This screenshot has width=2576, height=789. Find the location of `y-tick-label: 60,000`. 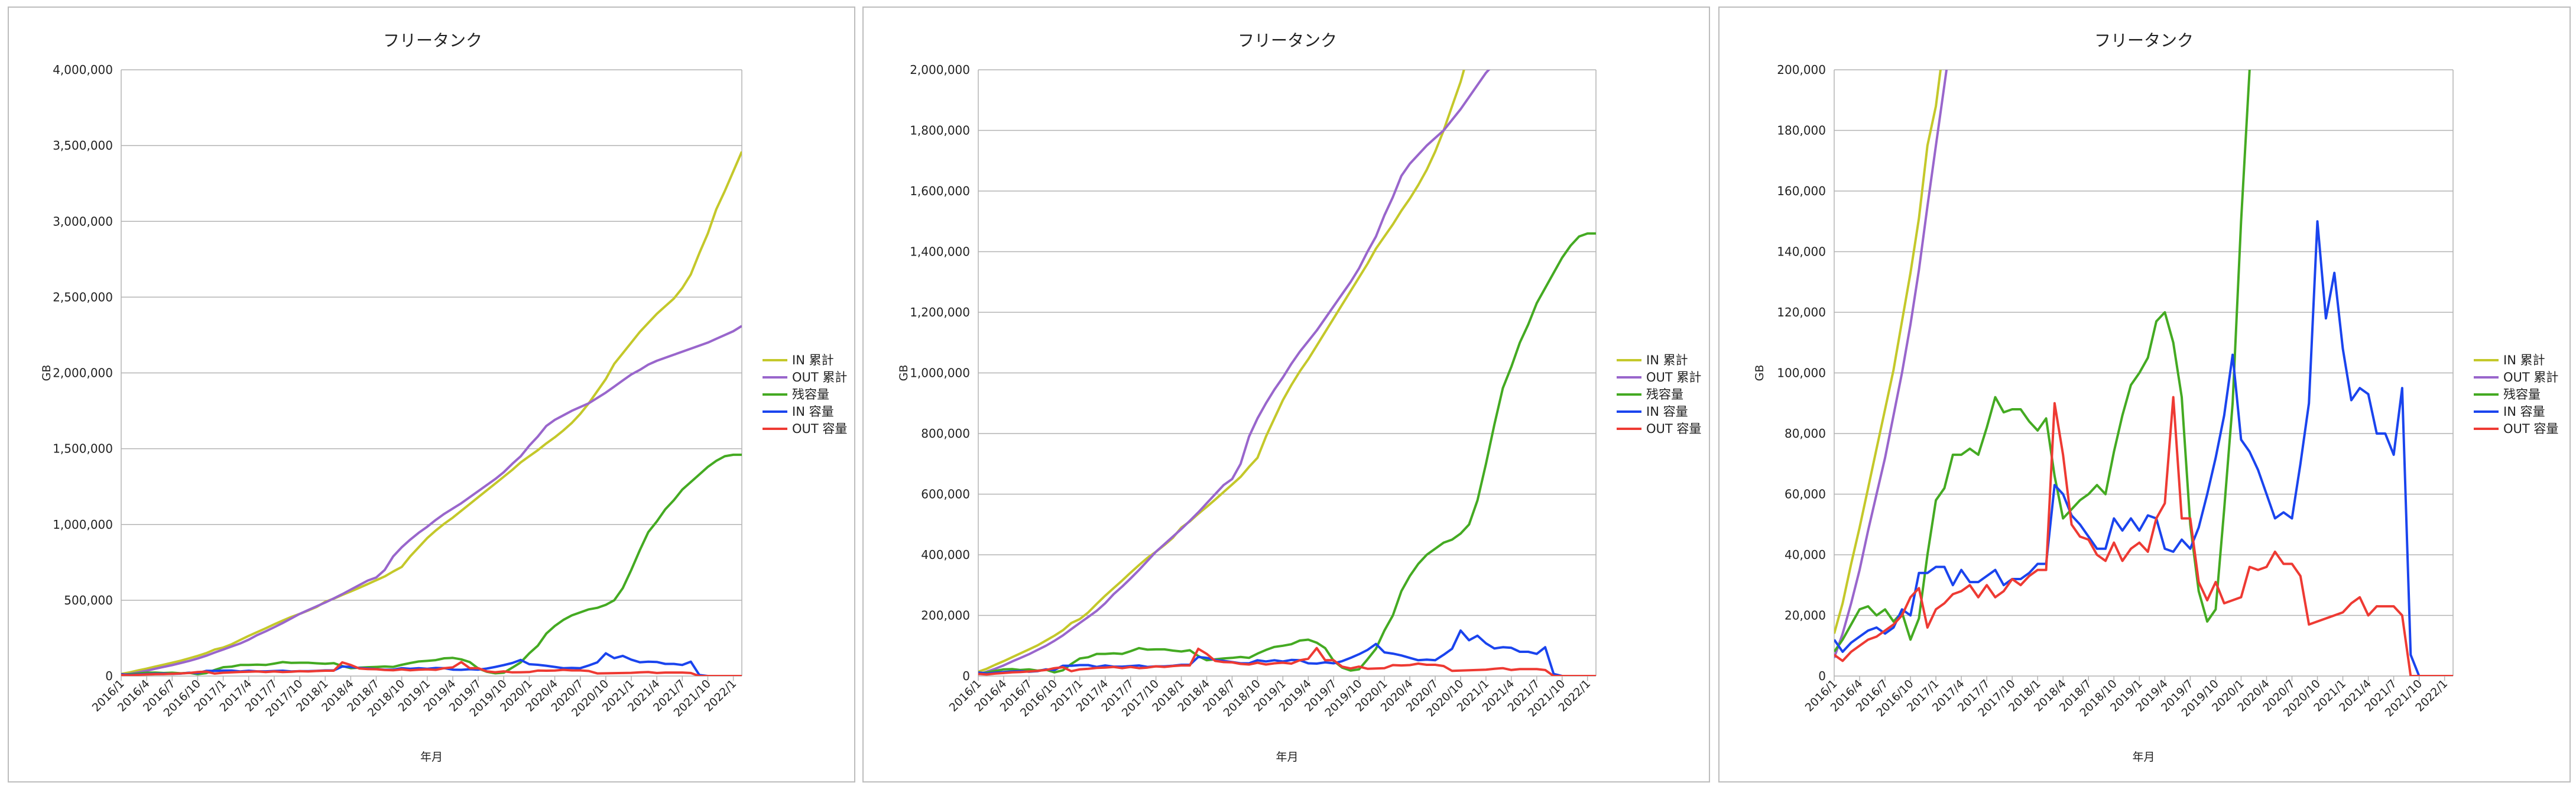

y-tick-label: 60,000 is located at coordinates (1805, 494).